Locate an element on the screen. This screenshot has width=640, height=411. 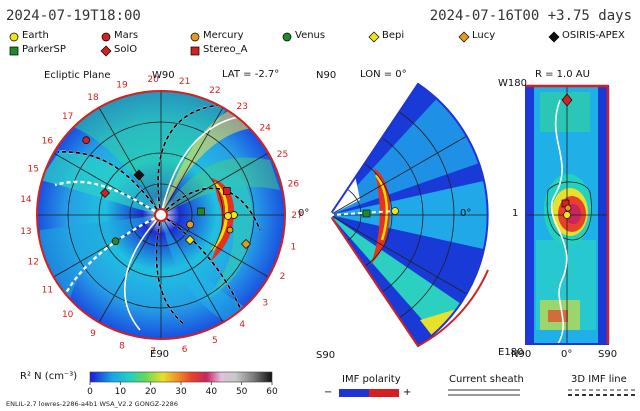
legend-venus: Venus is located at coordinates (310, 35).